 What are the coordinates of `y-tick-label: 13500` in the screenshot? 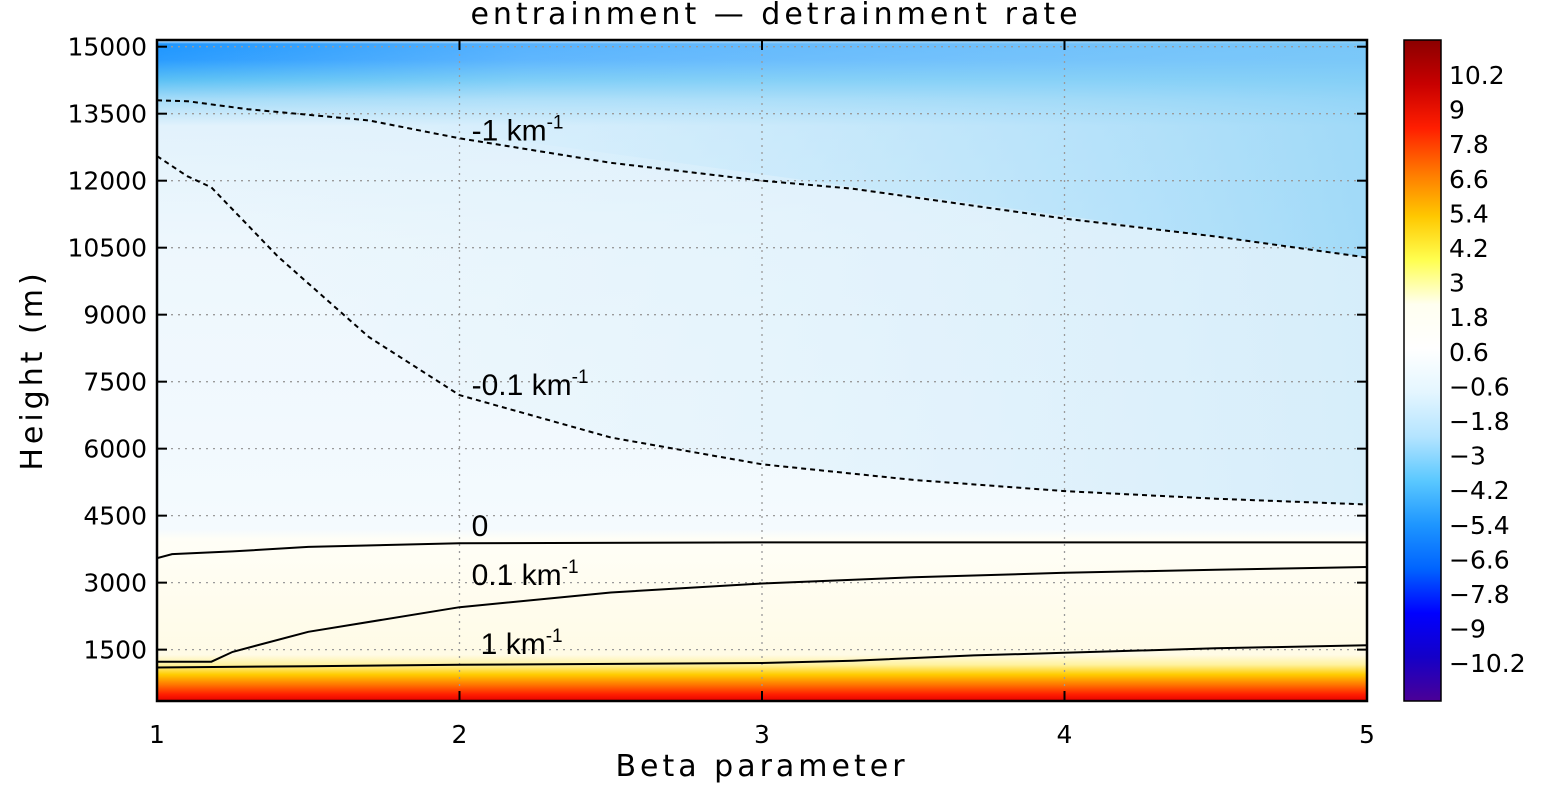 It's located at (107, 114).